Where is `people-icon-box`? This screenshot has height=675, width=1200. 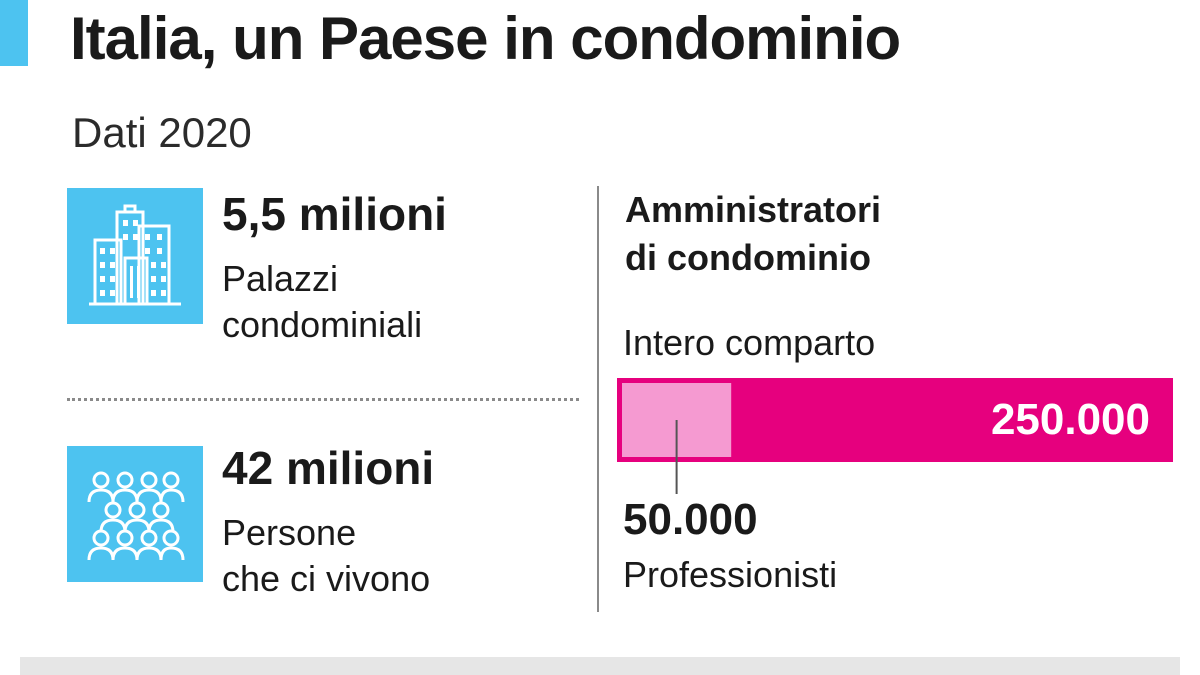
people-icon-box is located at coordinates (135, 514).